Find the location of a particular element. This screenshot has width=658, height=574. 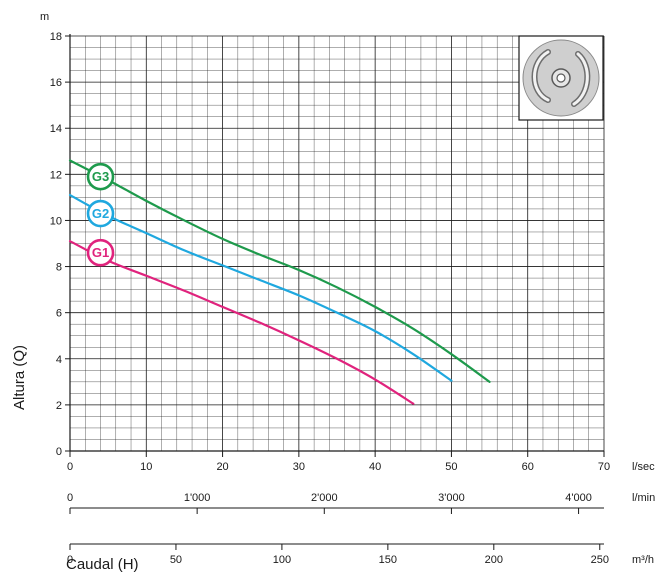

x-tick-label: 200 is located at coordinates (494, 560).